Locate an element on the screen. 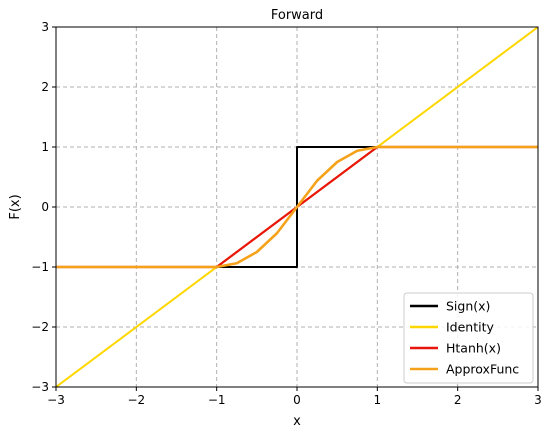  y-tick-label: −1 is located at coordinates (40, 267).